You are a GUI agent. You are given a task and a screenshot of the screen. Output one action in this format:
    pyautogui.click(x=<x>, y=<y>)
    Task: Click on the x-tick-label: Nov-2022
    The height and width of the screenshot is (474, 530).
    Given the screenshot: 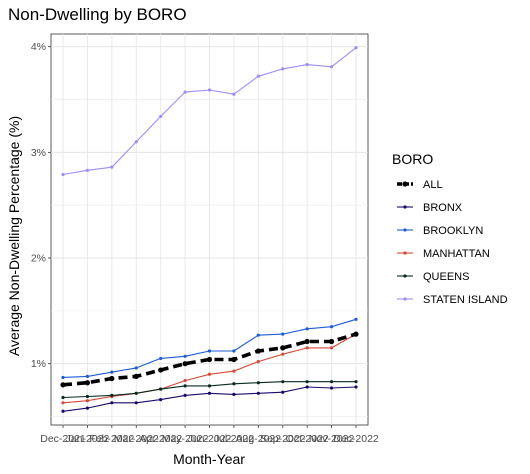 What is the action you would take?
    pyautogui.click(x=332, y=439)
    